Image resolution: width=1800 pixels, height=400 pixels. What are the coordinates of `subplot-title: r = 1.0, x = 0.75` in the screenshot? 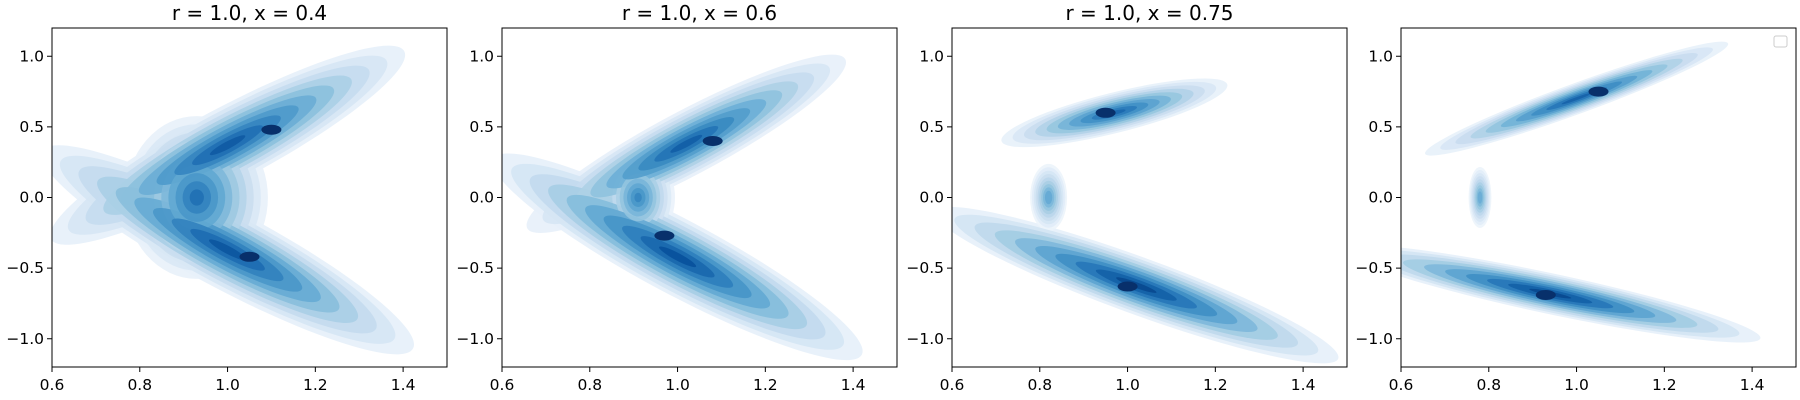 It's located at (1149, 13).